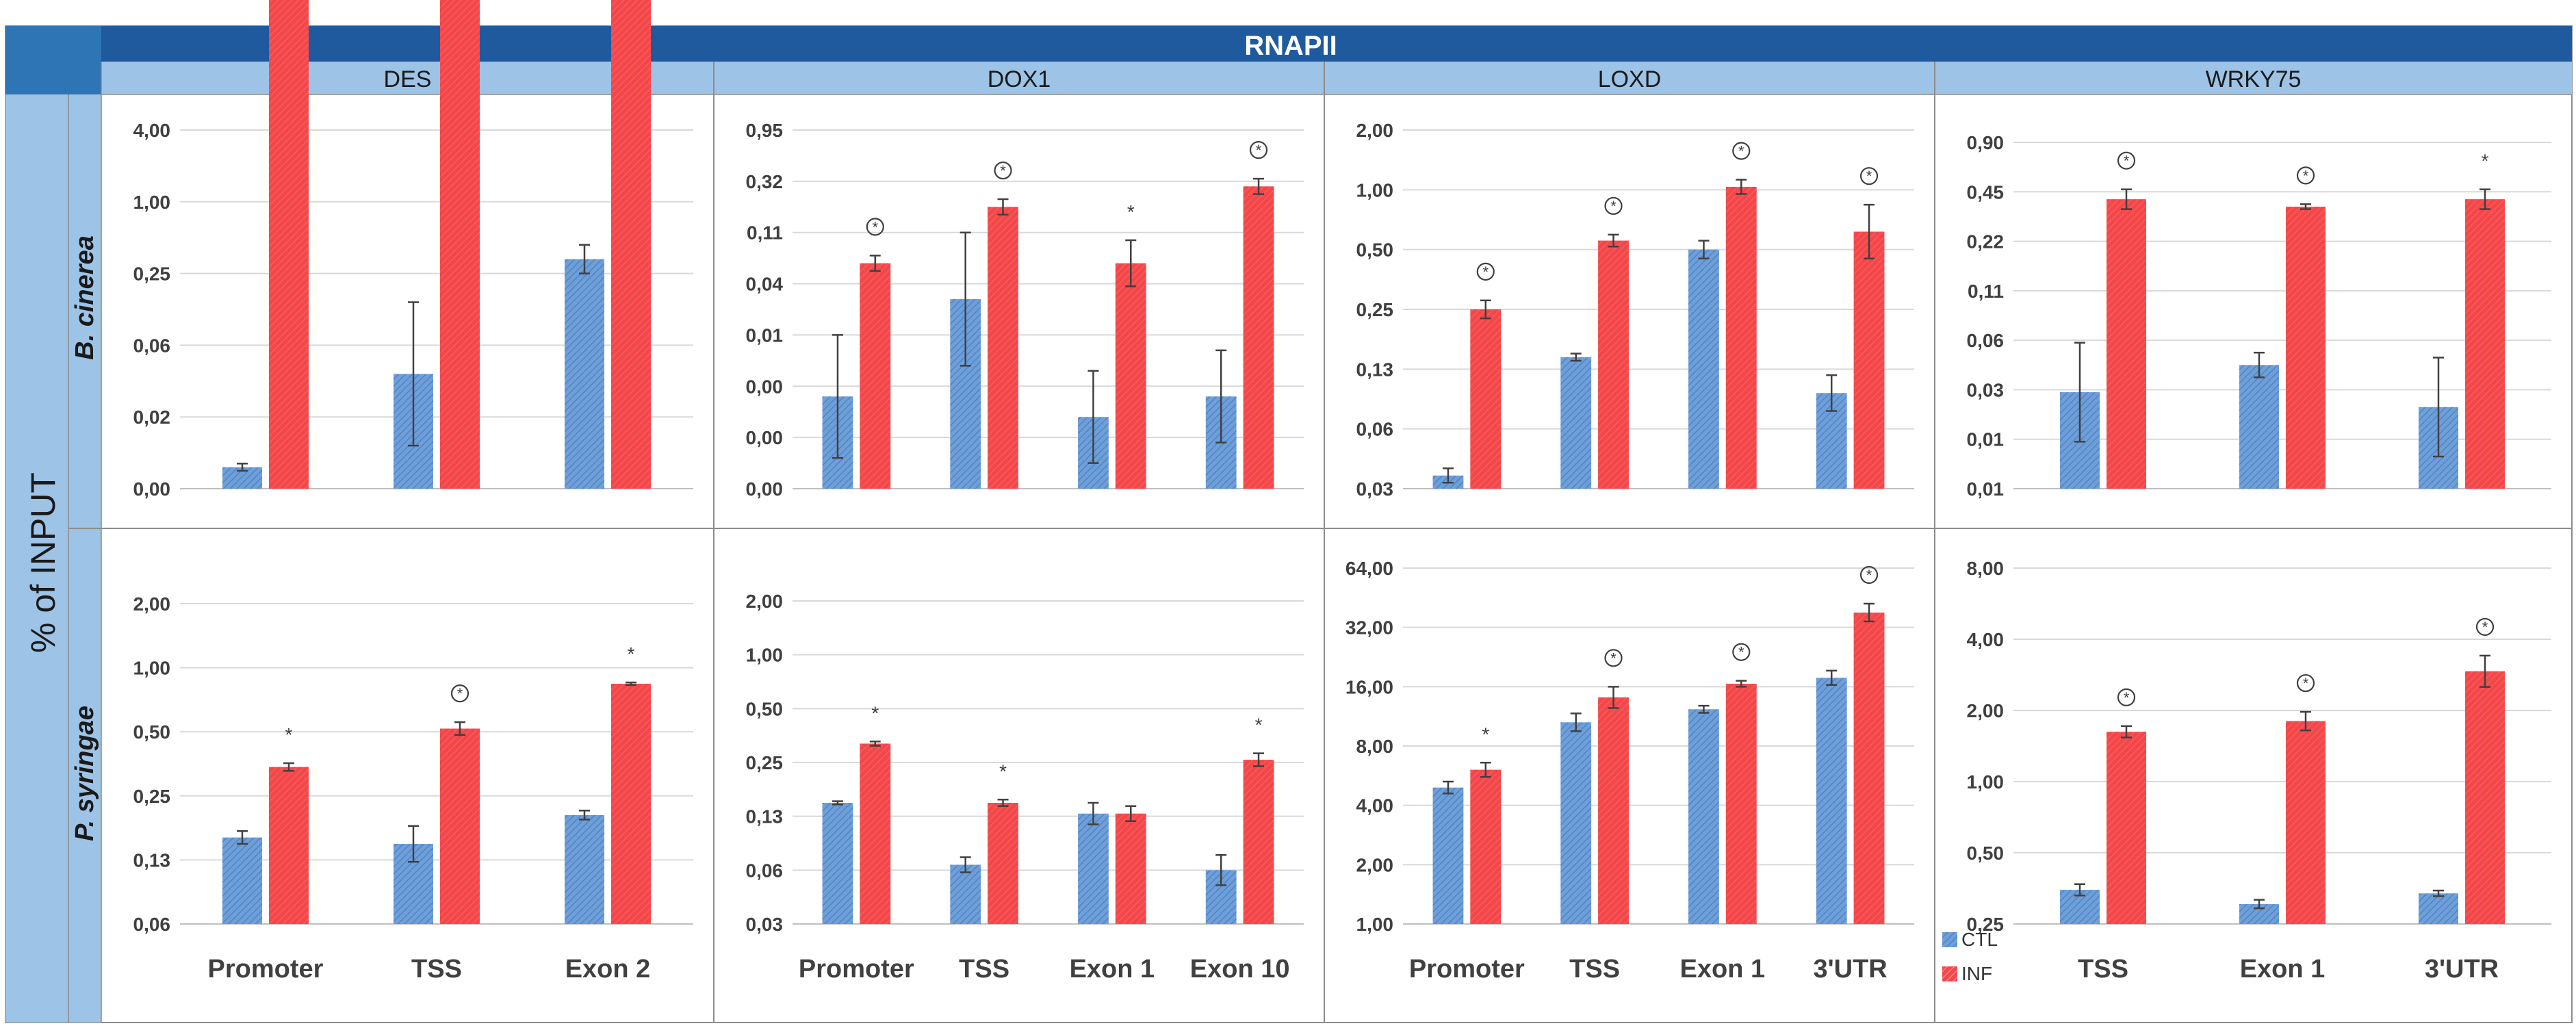 The image size is (2576, 1028). Describe the element at coordinates (36, 558) in the screenshot. I see `y-label-band` at that location.